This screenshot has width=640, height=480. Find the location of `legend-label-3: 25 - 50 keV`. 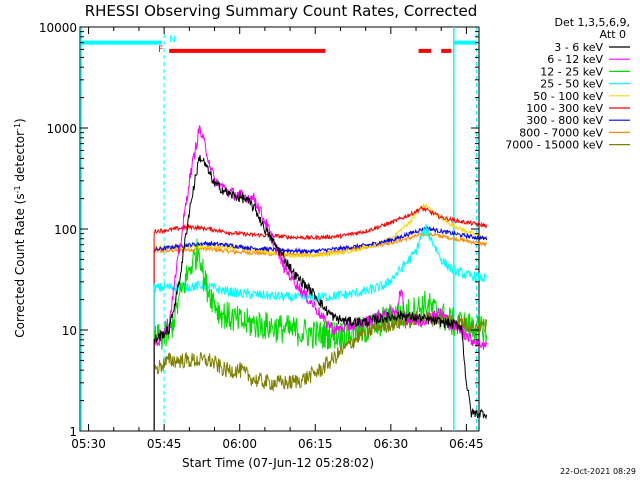

legend-label-3: 25 - 50 keV is located at coordinates (571, 84).